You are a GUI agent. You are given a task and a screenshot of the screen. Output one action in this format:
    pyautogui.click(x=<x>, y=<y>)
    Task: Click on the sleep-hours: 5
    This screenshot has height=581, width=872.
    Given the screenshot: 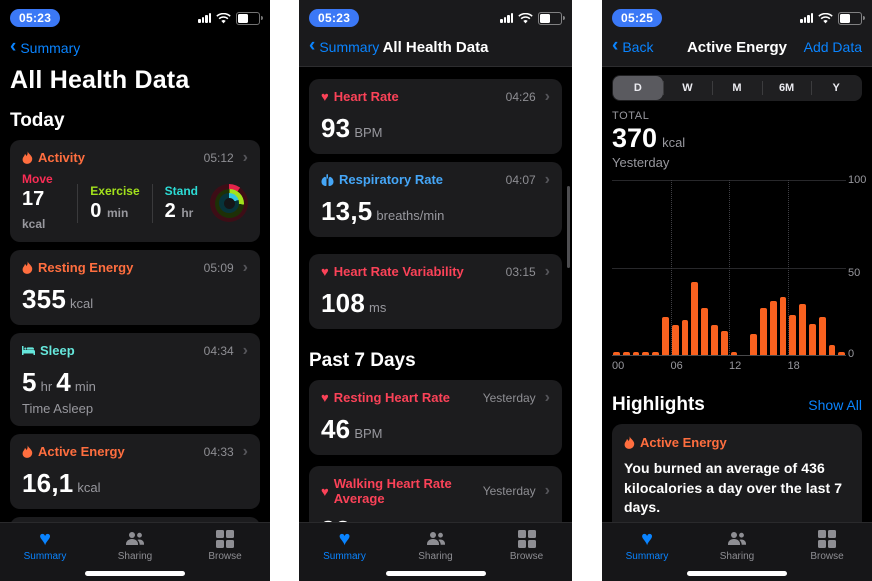 What is the action you would take?
    pyautogui.click(x=29, y=382)
    